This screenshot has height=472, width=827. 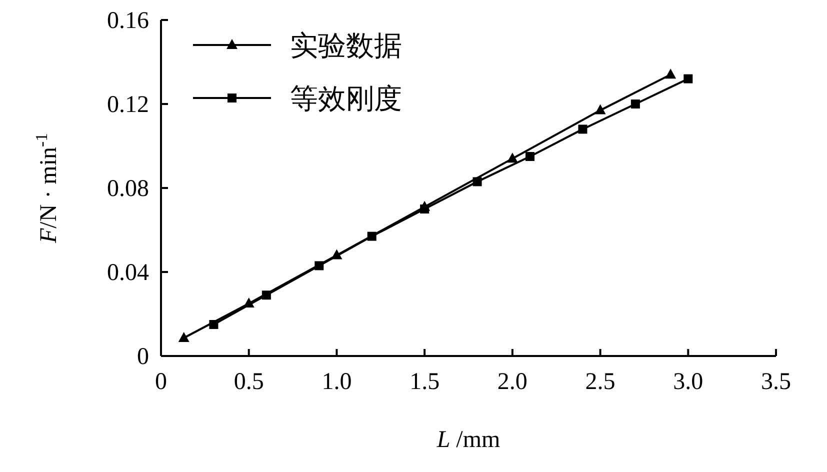 I want to click on x-tick-label: 3.5, so click(x=776, y=382).